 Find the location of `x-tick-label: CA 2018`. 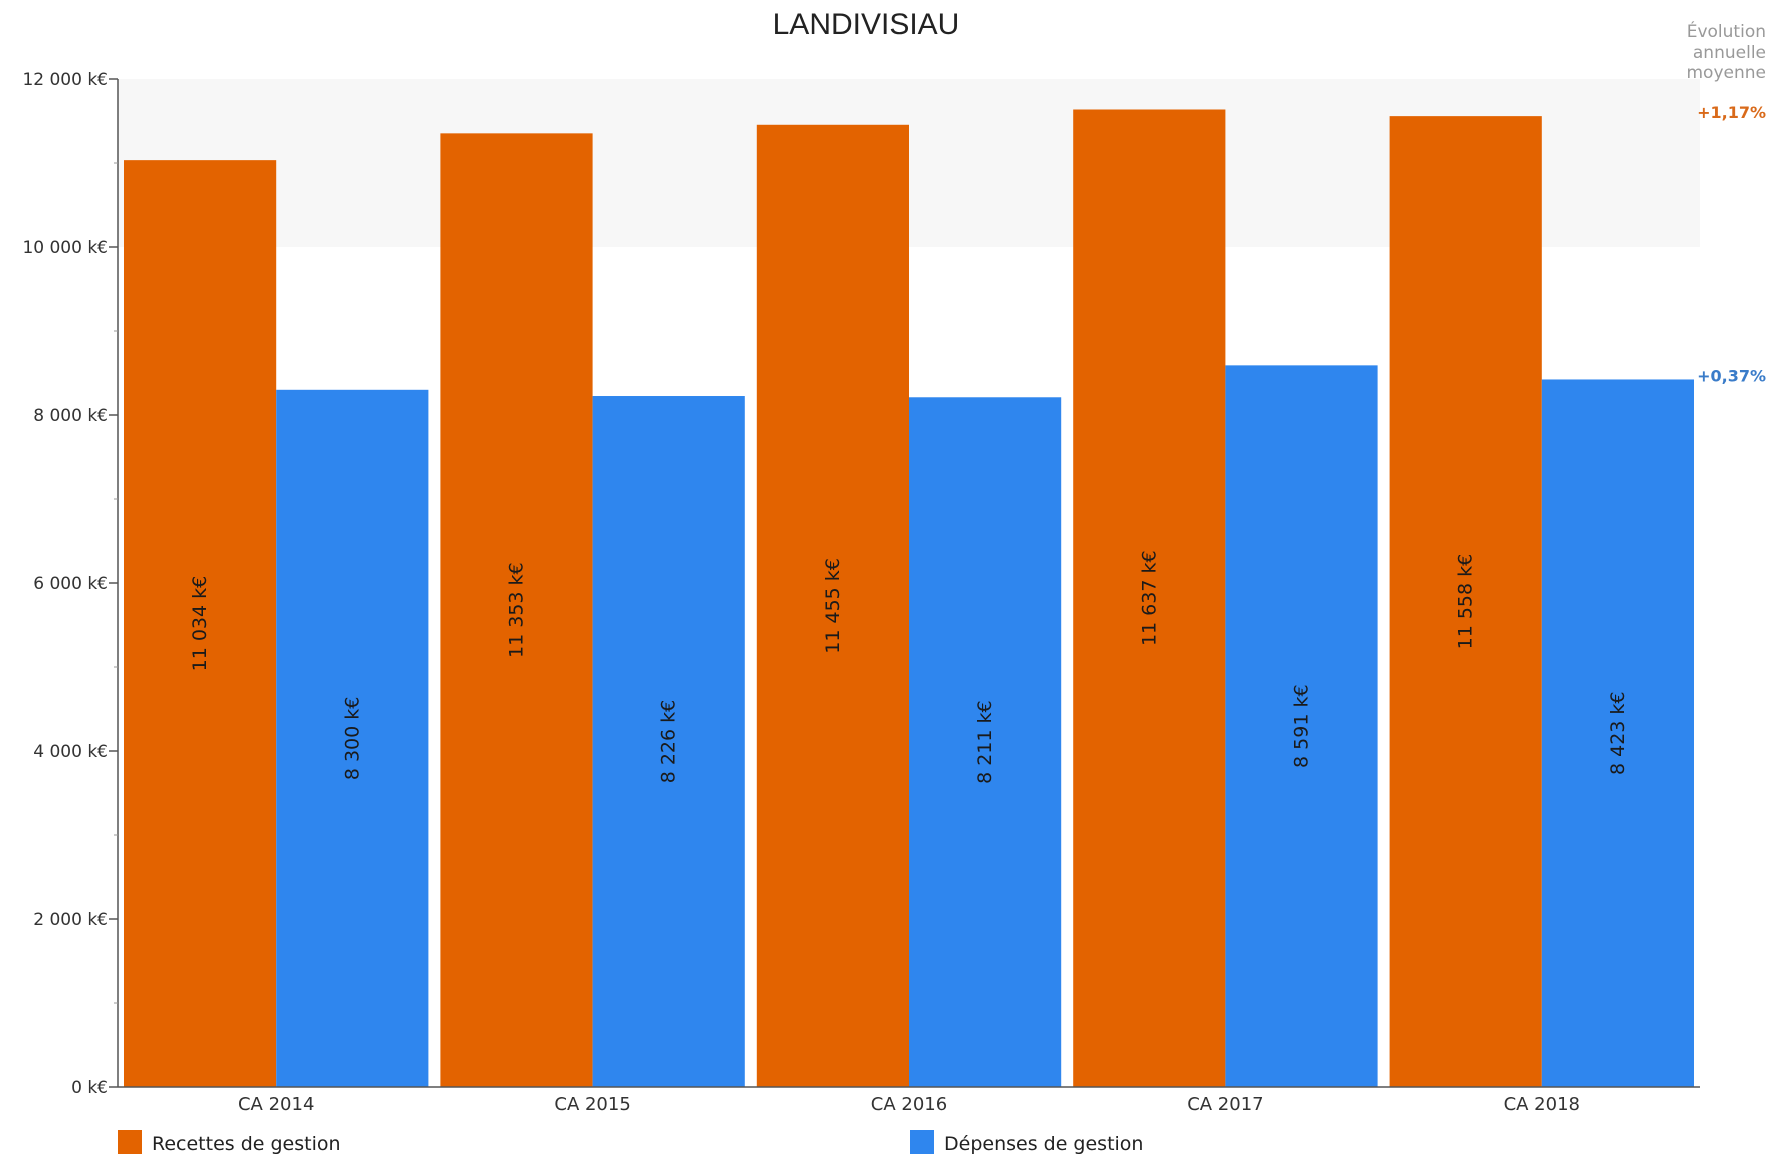

x-tick-label: CA 2018 is located at coordinates (1542, 1104).